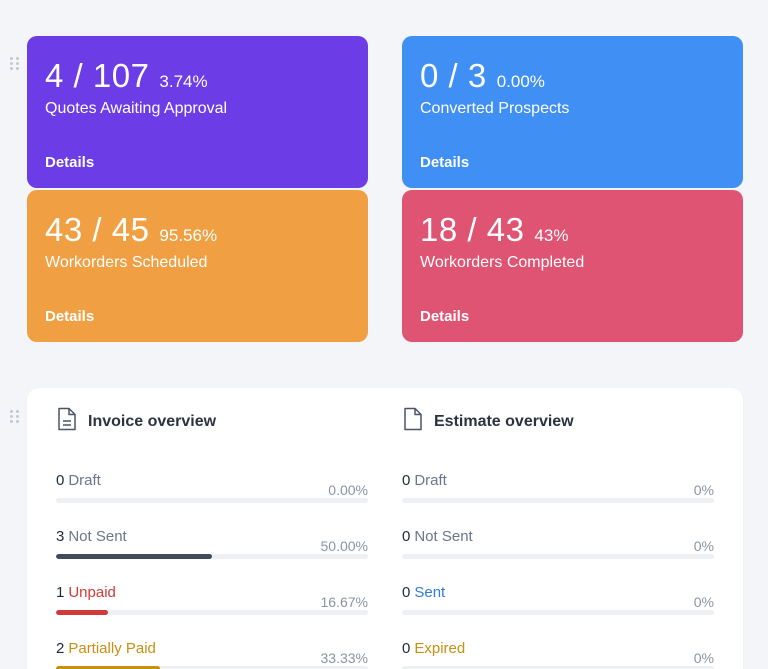 This screenshot has width=768, height=669. What do you see at coordinates (344, 546) in the screenshot?
I see `status-percent: 50.00%` at bounding box center [344, 546].